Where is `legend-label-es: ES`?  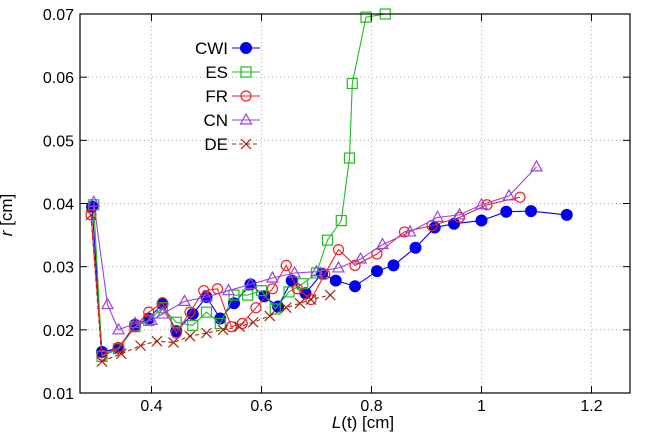
legend-label-es: ES is located at coordinates (216, 72).